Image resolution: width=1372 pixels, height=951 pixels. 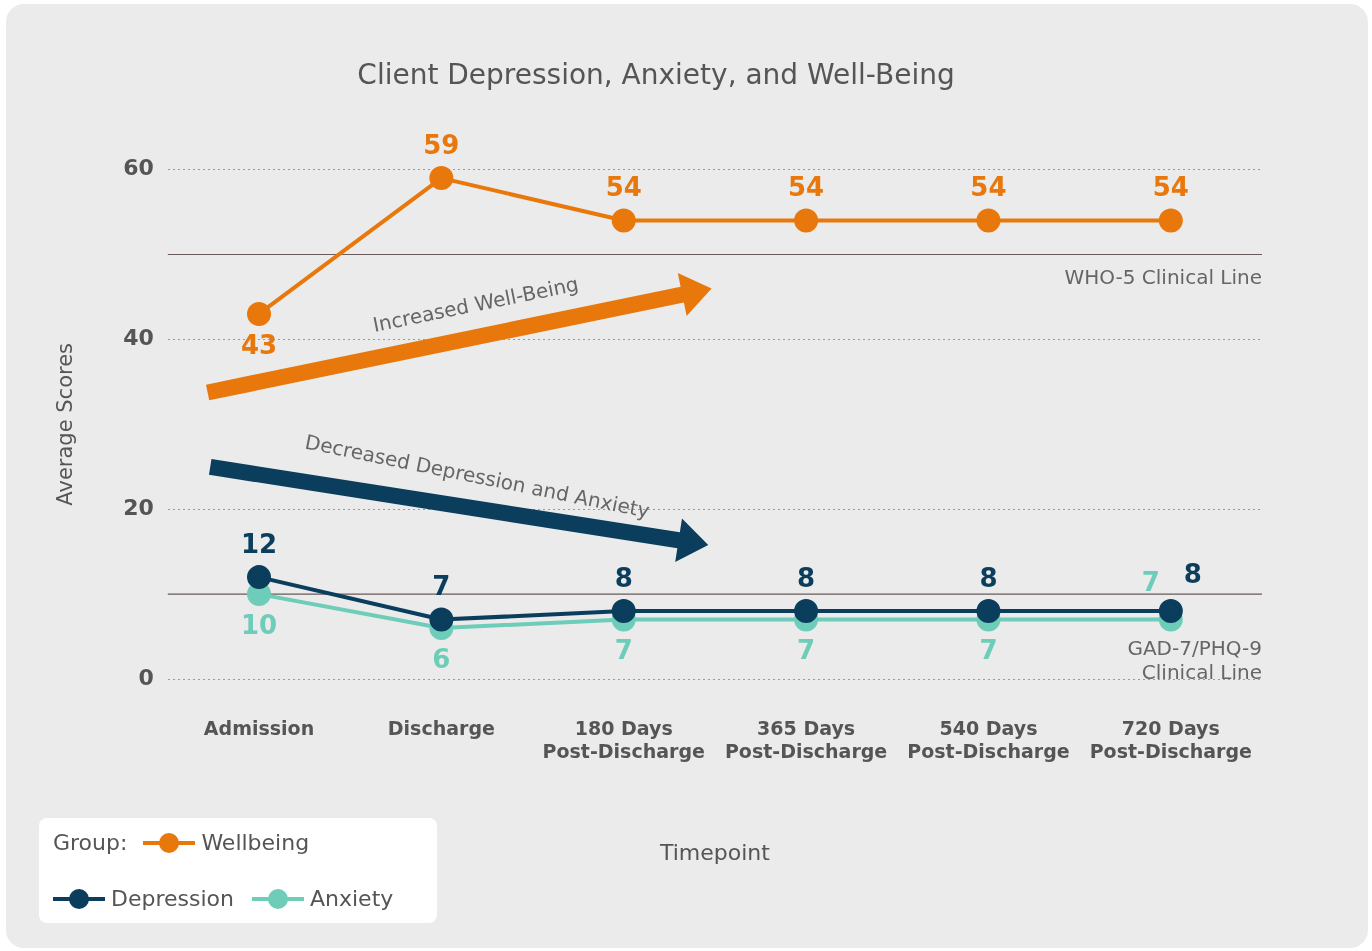 What do you see at coordinates (441, 144) in the screenshot?
I see `data-label: 59` at bounding box center [441, 144].